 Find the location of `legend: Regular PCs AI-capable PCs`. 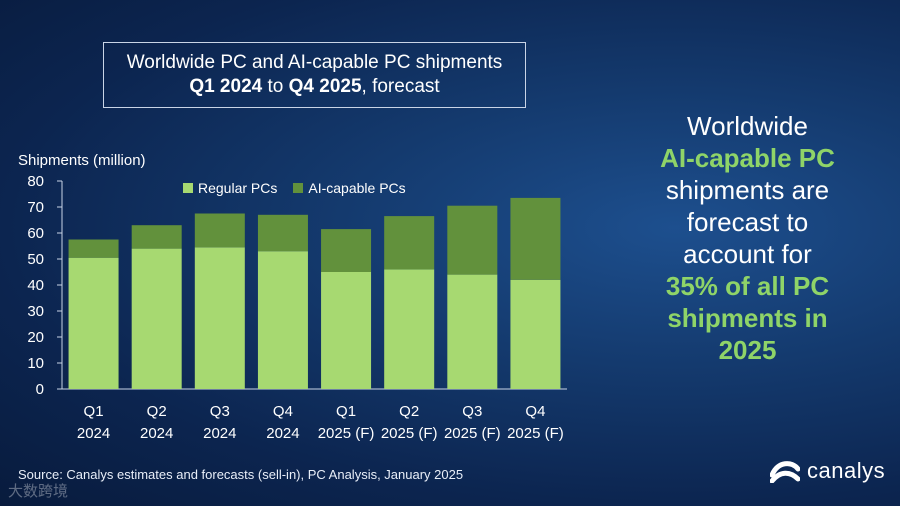

legend: Regular PCs AI-capable PCs is located at coordinates (294, 188).